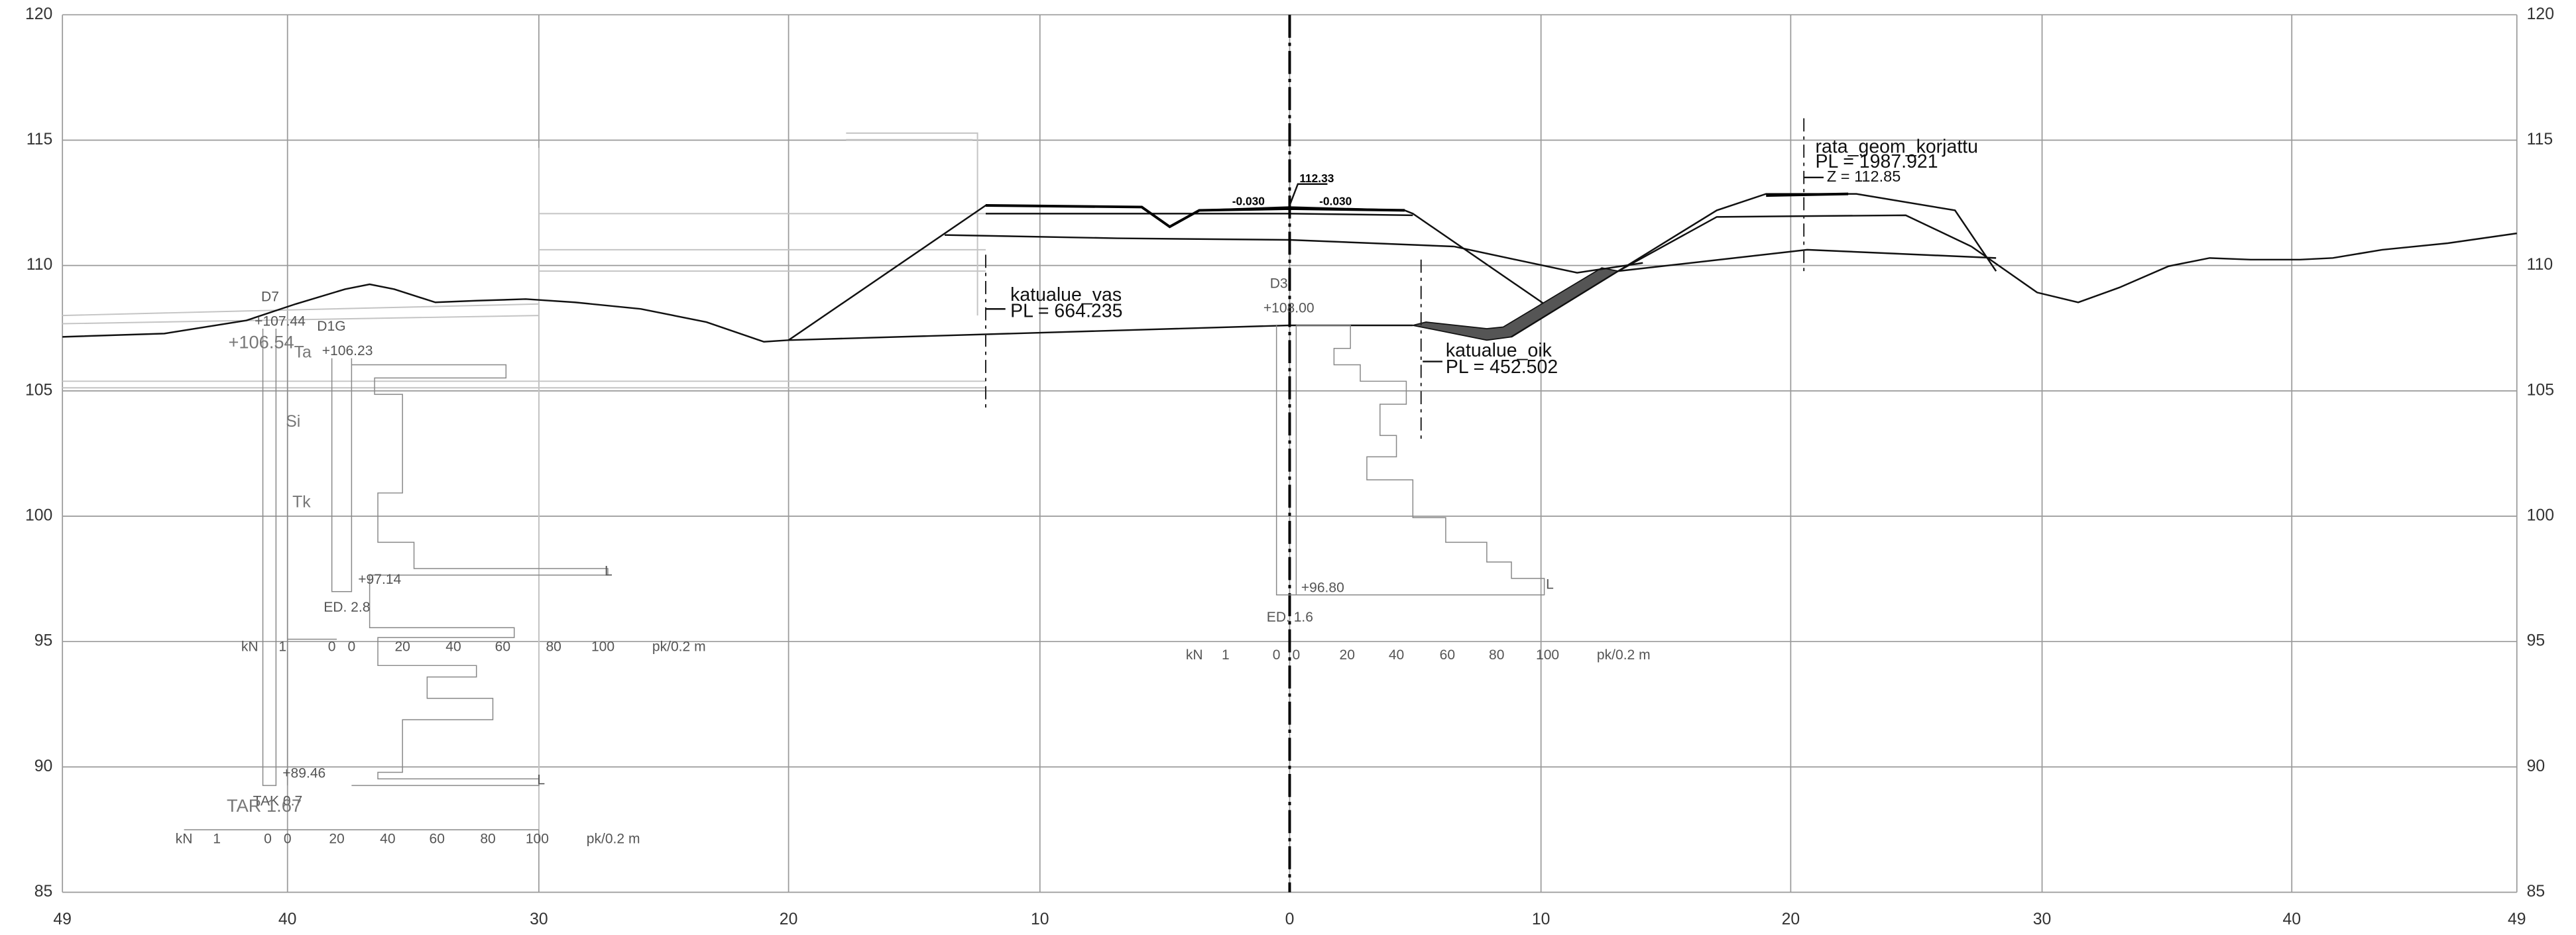  Describe the element at coordinates (1195, 216) in the screenshot. I see `road-top` at that location.